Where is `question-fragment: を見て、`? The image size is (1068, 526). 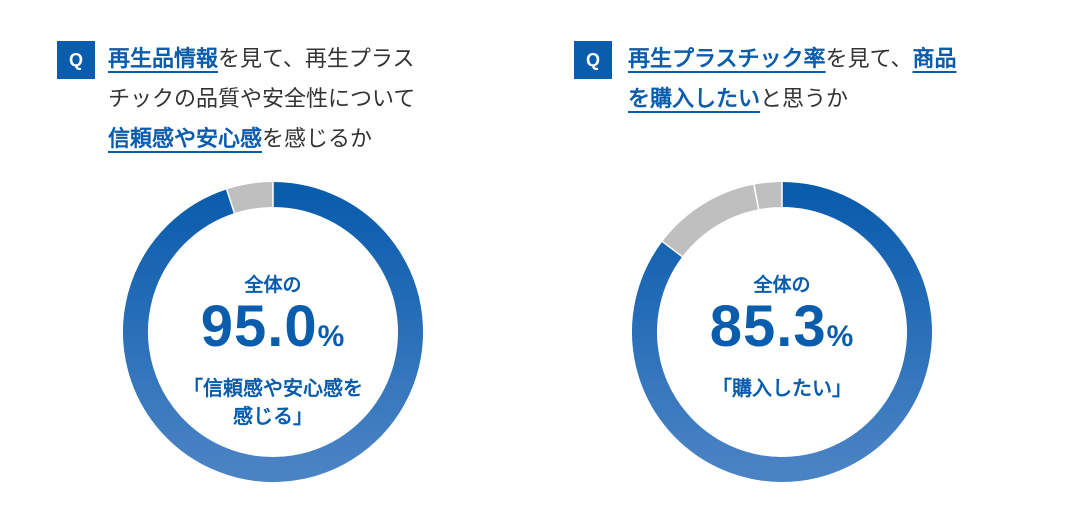
question-fragment: を見て、 is located at coordinates (869, 59).